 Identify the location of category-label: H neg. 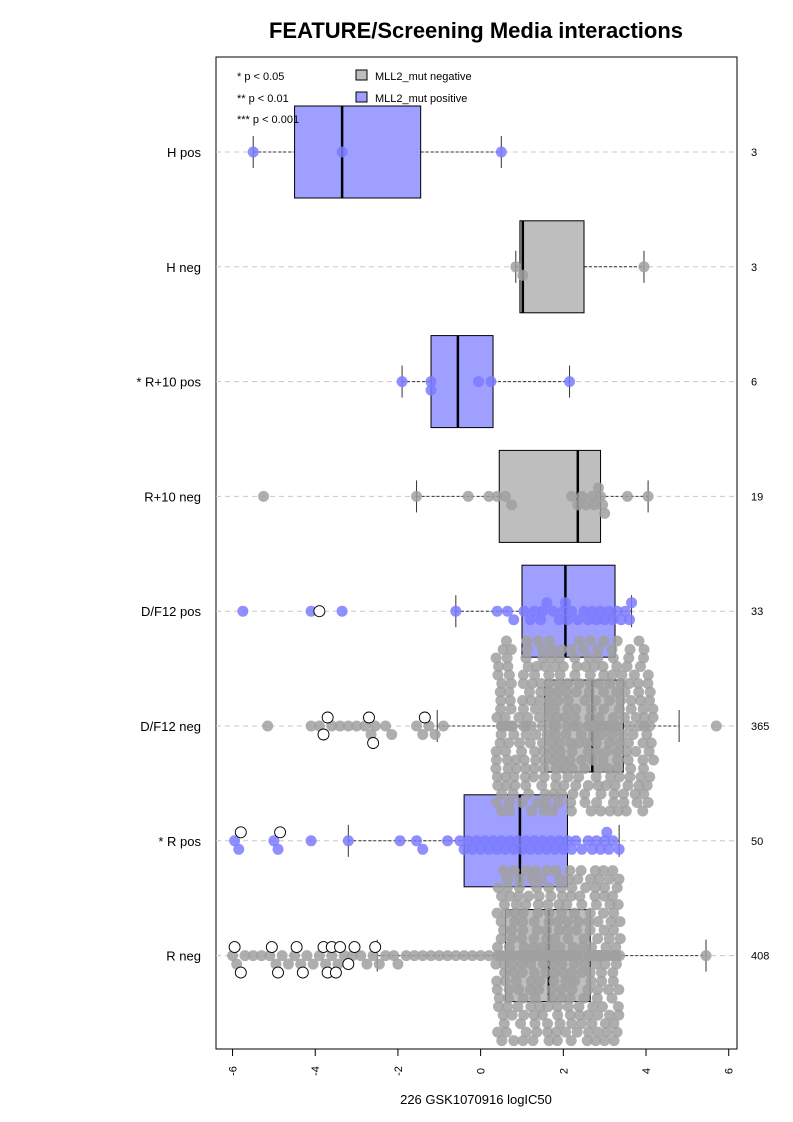
(183, 267).